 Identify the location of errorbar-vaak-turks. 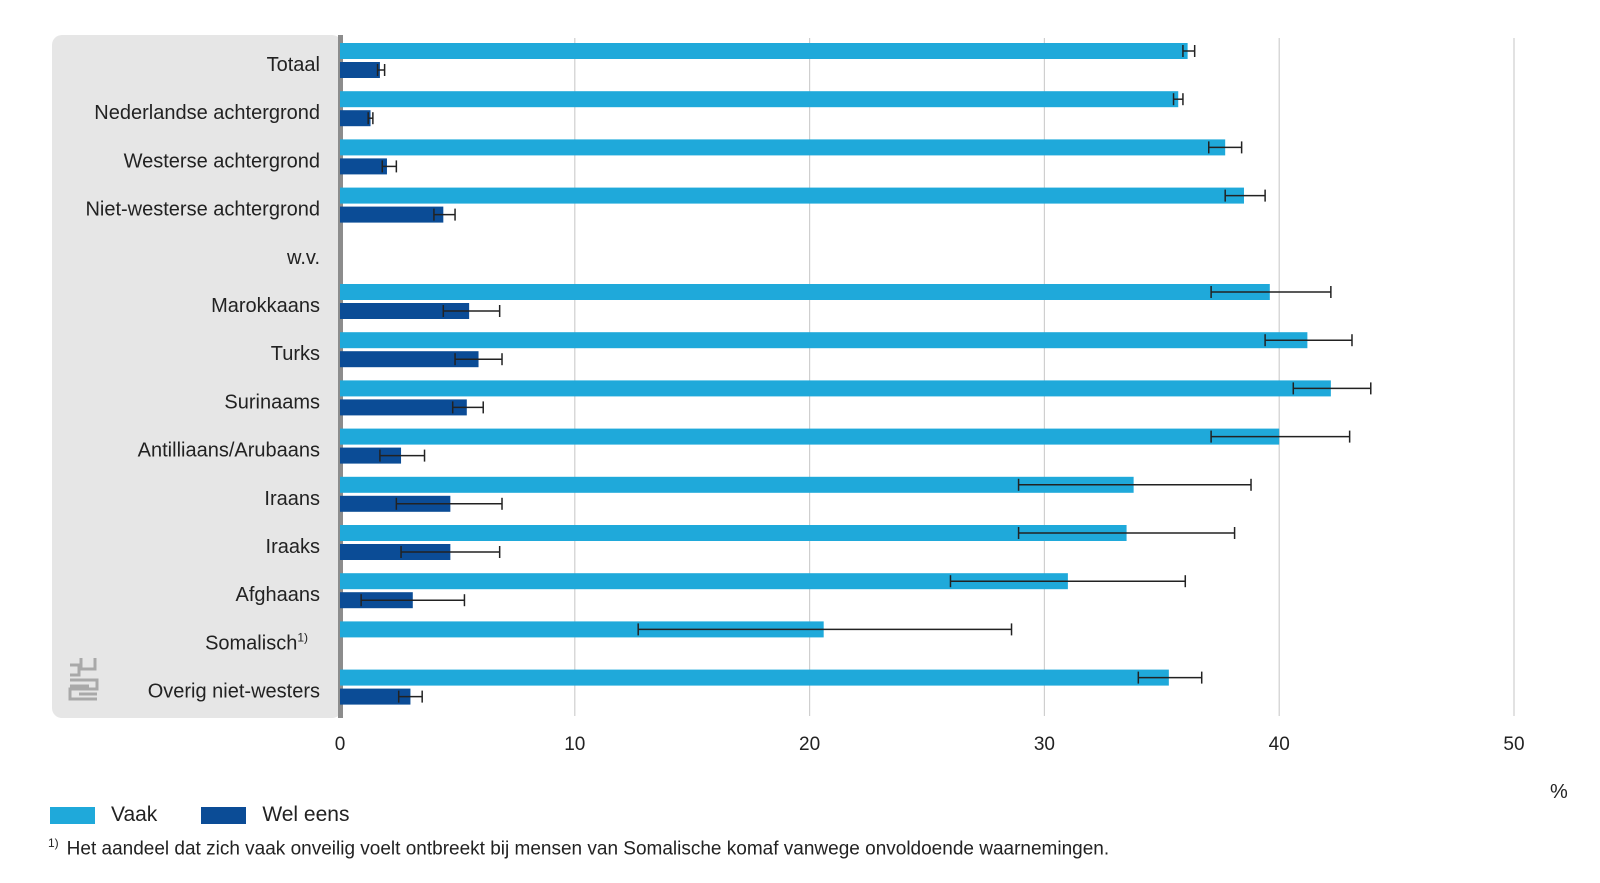
(1308, 340).